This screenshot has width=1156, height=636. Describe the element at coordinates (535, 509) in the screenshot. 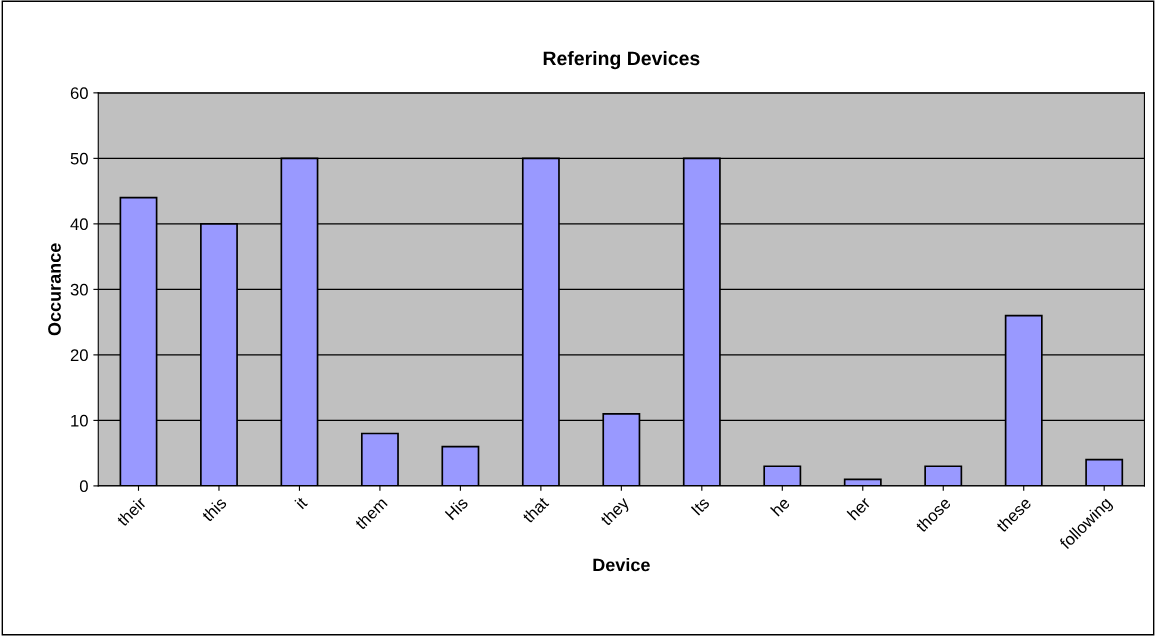

I see `x-tick-label: that` at that location.